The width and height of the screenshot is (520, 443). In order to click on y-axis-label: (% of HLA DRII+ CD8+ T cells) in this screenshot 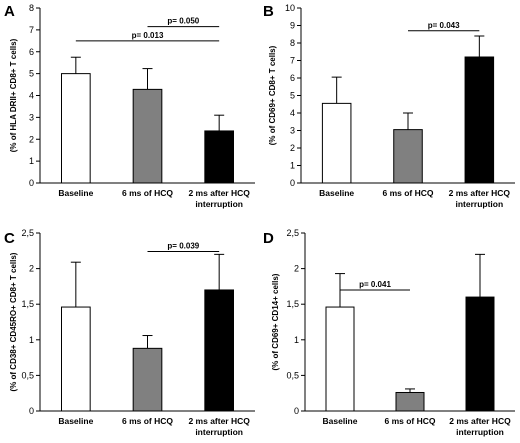, I will do `click(13, 95)`.